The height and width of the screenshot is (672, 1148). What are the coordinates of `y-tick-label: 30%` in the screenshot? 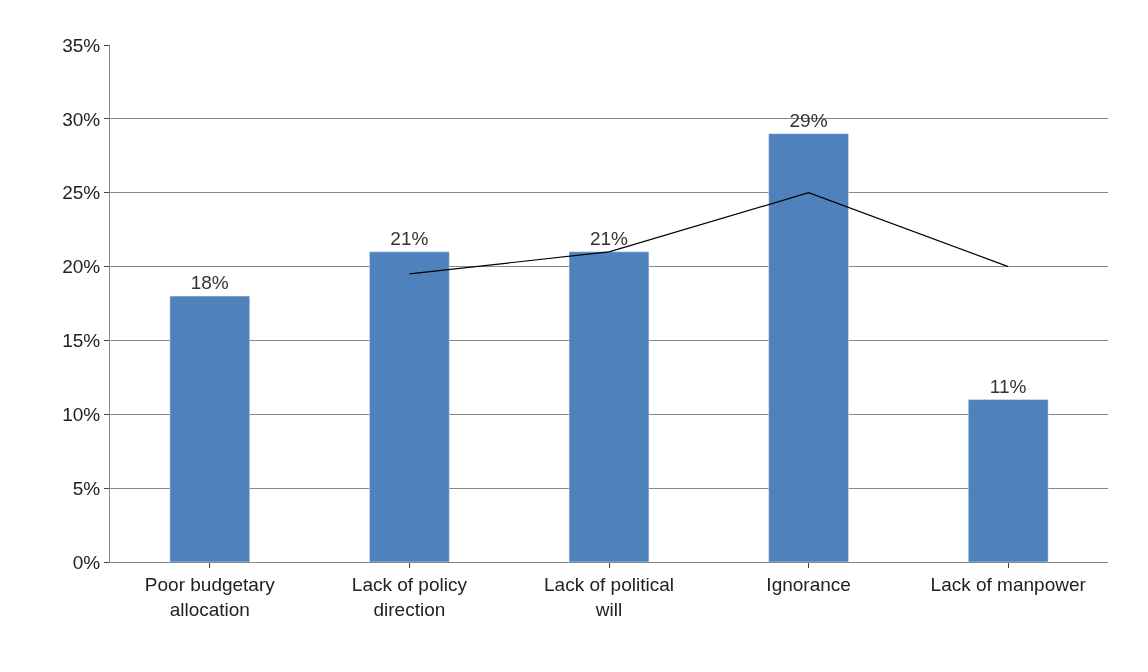 It's located at (81, 119).